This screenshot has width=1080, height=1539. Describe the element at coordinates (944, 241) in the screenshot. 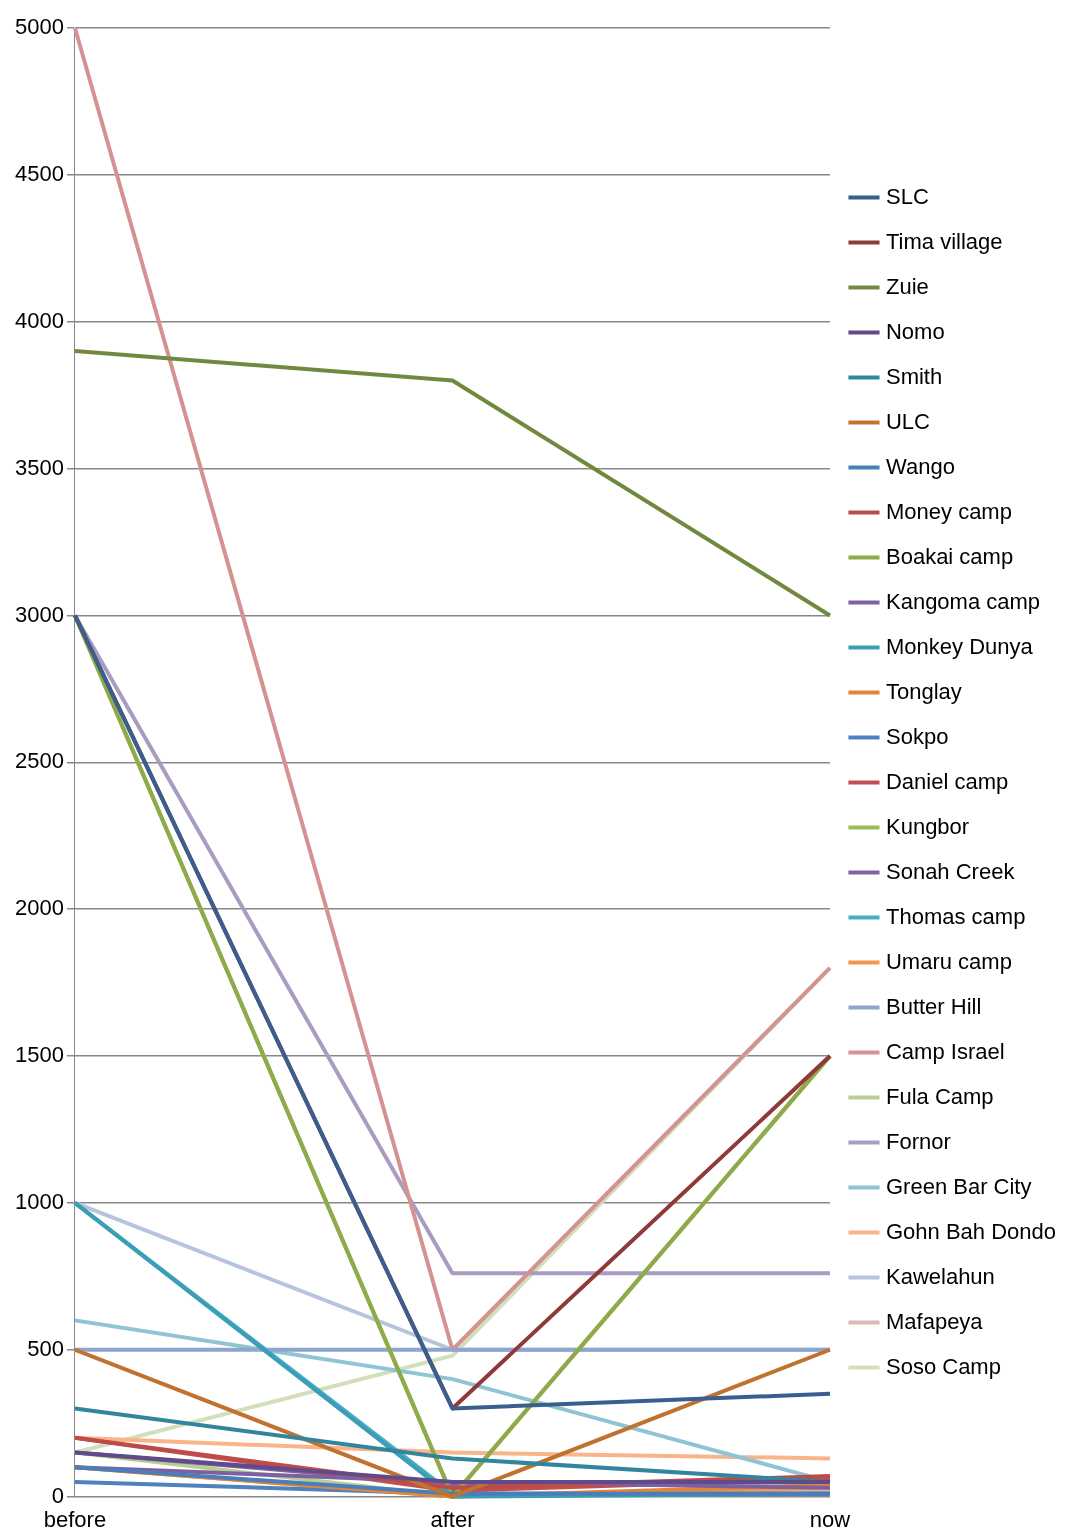

I see `legend-label: Tima village` at that location.